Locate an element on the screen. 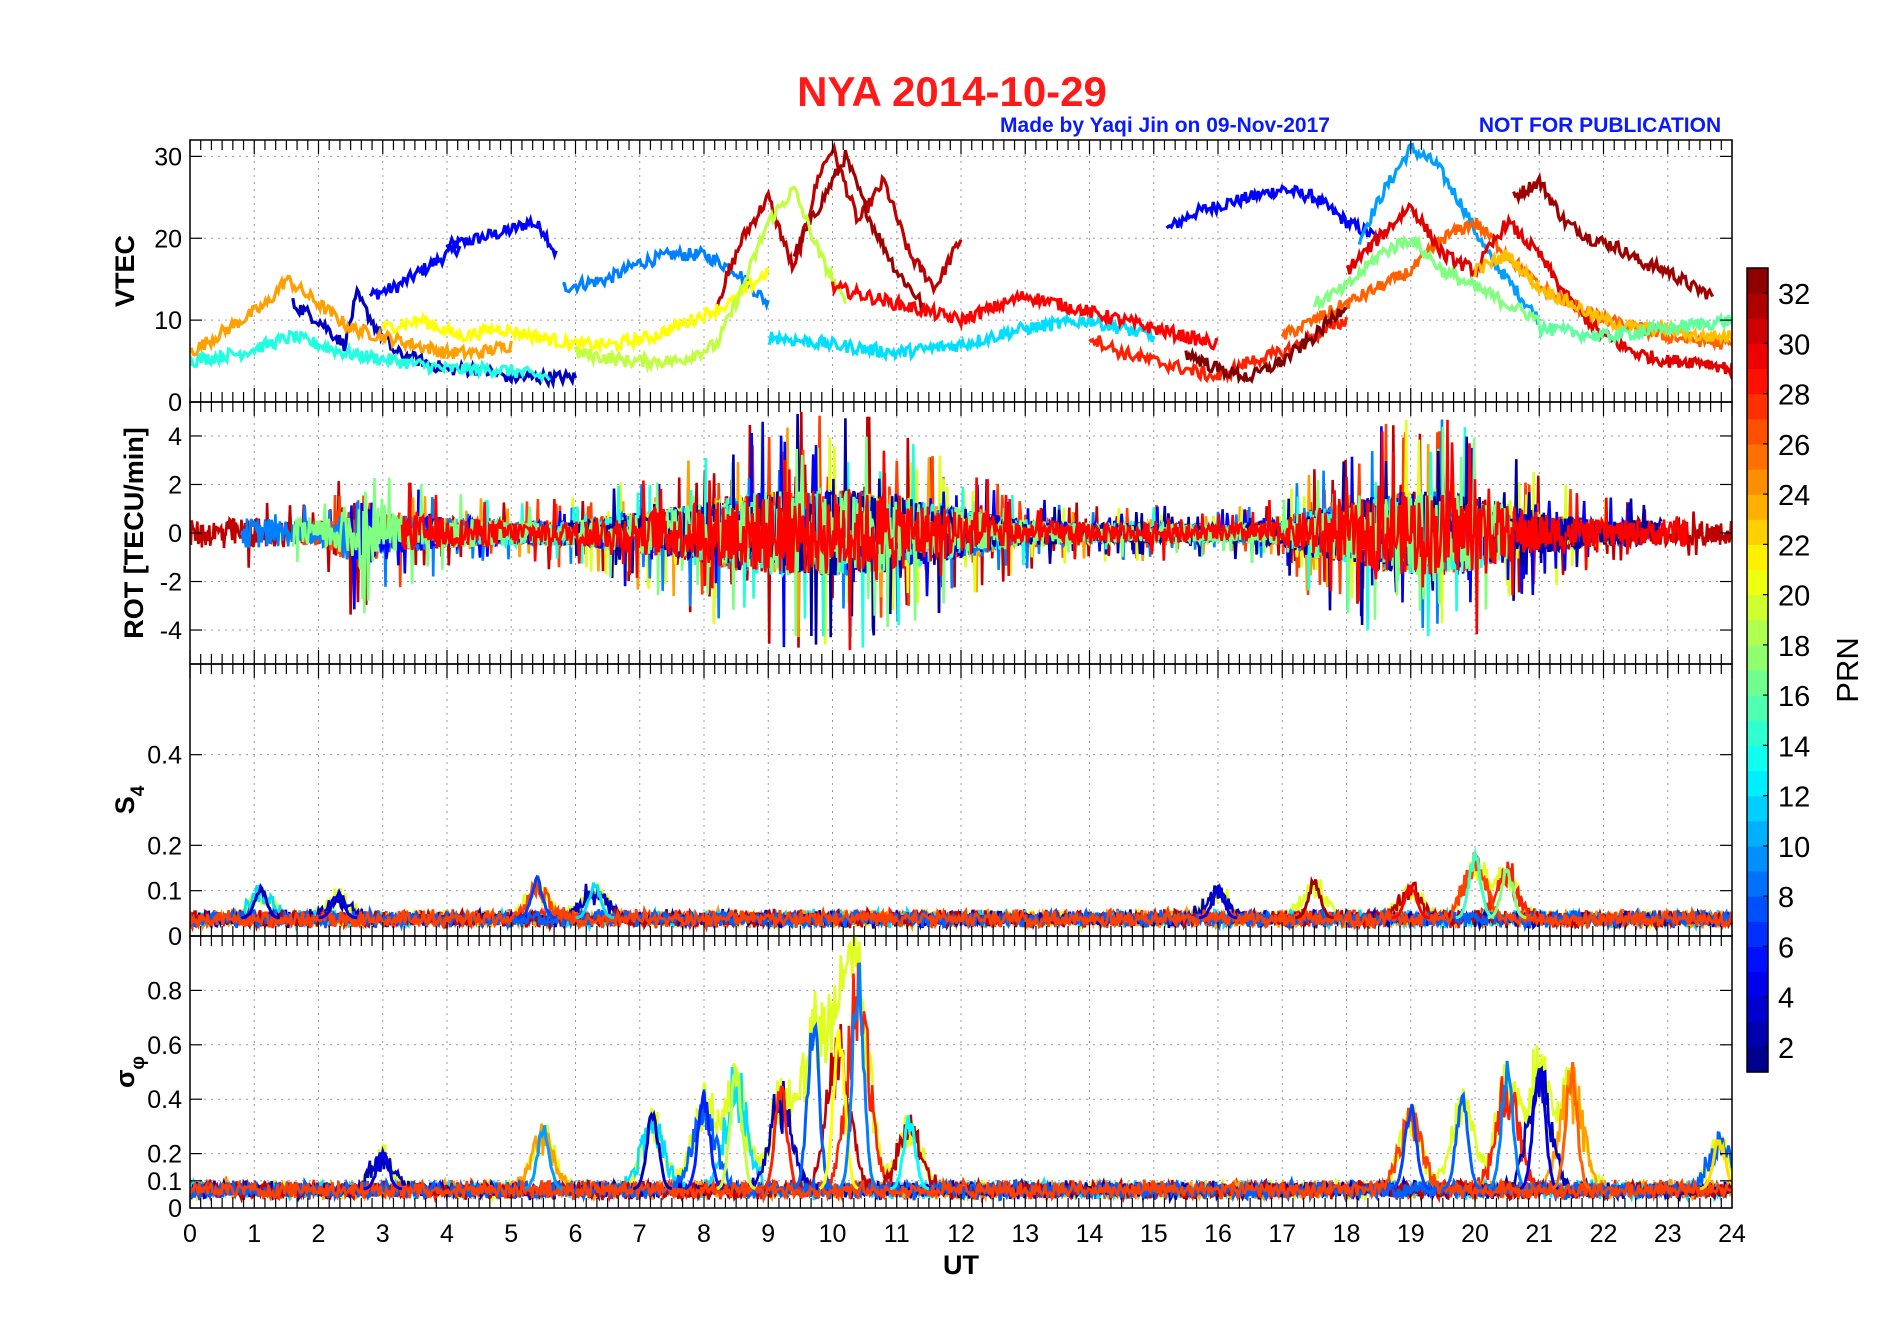 This screenshot has height=1335, width=1904. x-tick-label: 18 is located at coordinates (1347, 1234).